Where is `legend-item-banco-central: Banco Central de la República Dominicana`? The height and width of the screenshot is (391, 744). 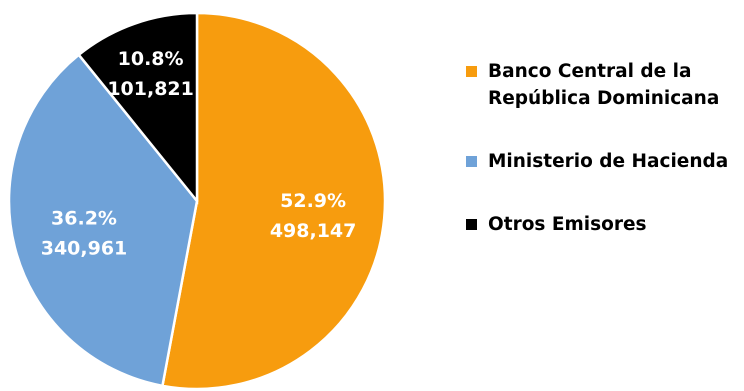 legend-item-banco-central: Banco Central de la República Dominicana is located at coordinates (605, 85).